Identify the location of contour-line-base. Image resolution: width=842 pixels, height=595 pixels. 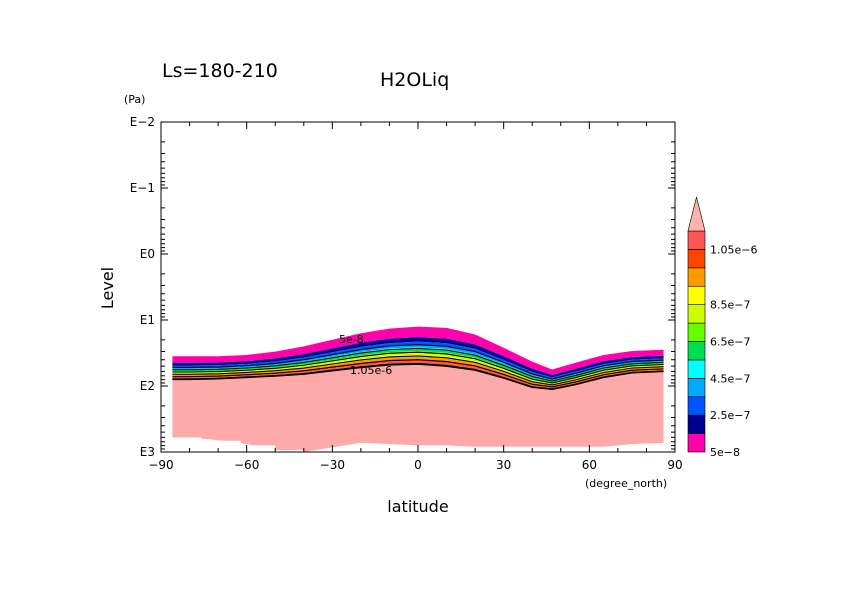
(418, 377).